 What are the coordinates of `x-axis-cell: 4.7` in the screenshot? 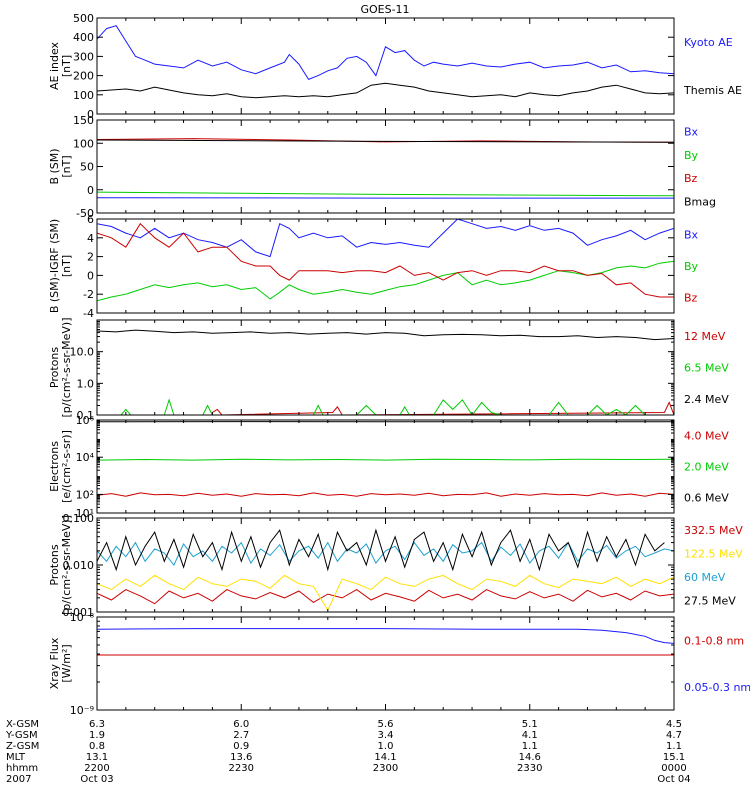 It's located at (674, 735).